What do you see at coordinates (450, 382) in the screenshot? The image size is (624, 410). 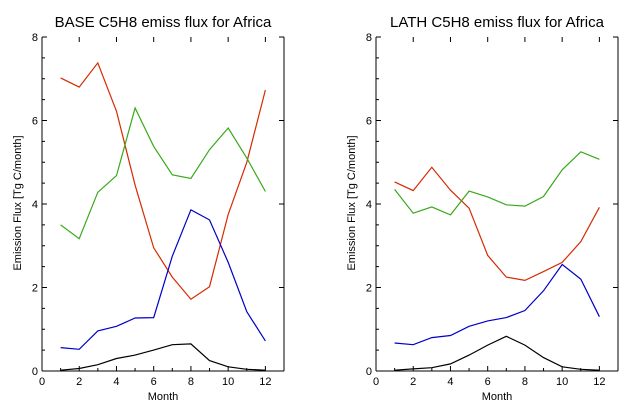 I see `right-x-tick-label: 4` at bounding box center [450, 382].